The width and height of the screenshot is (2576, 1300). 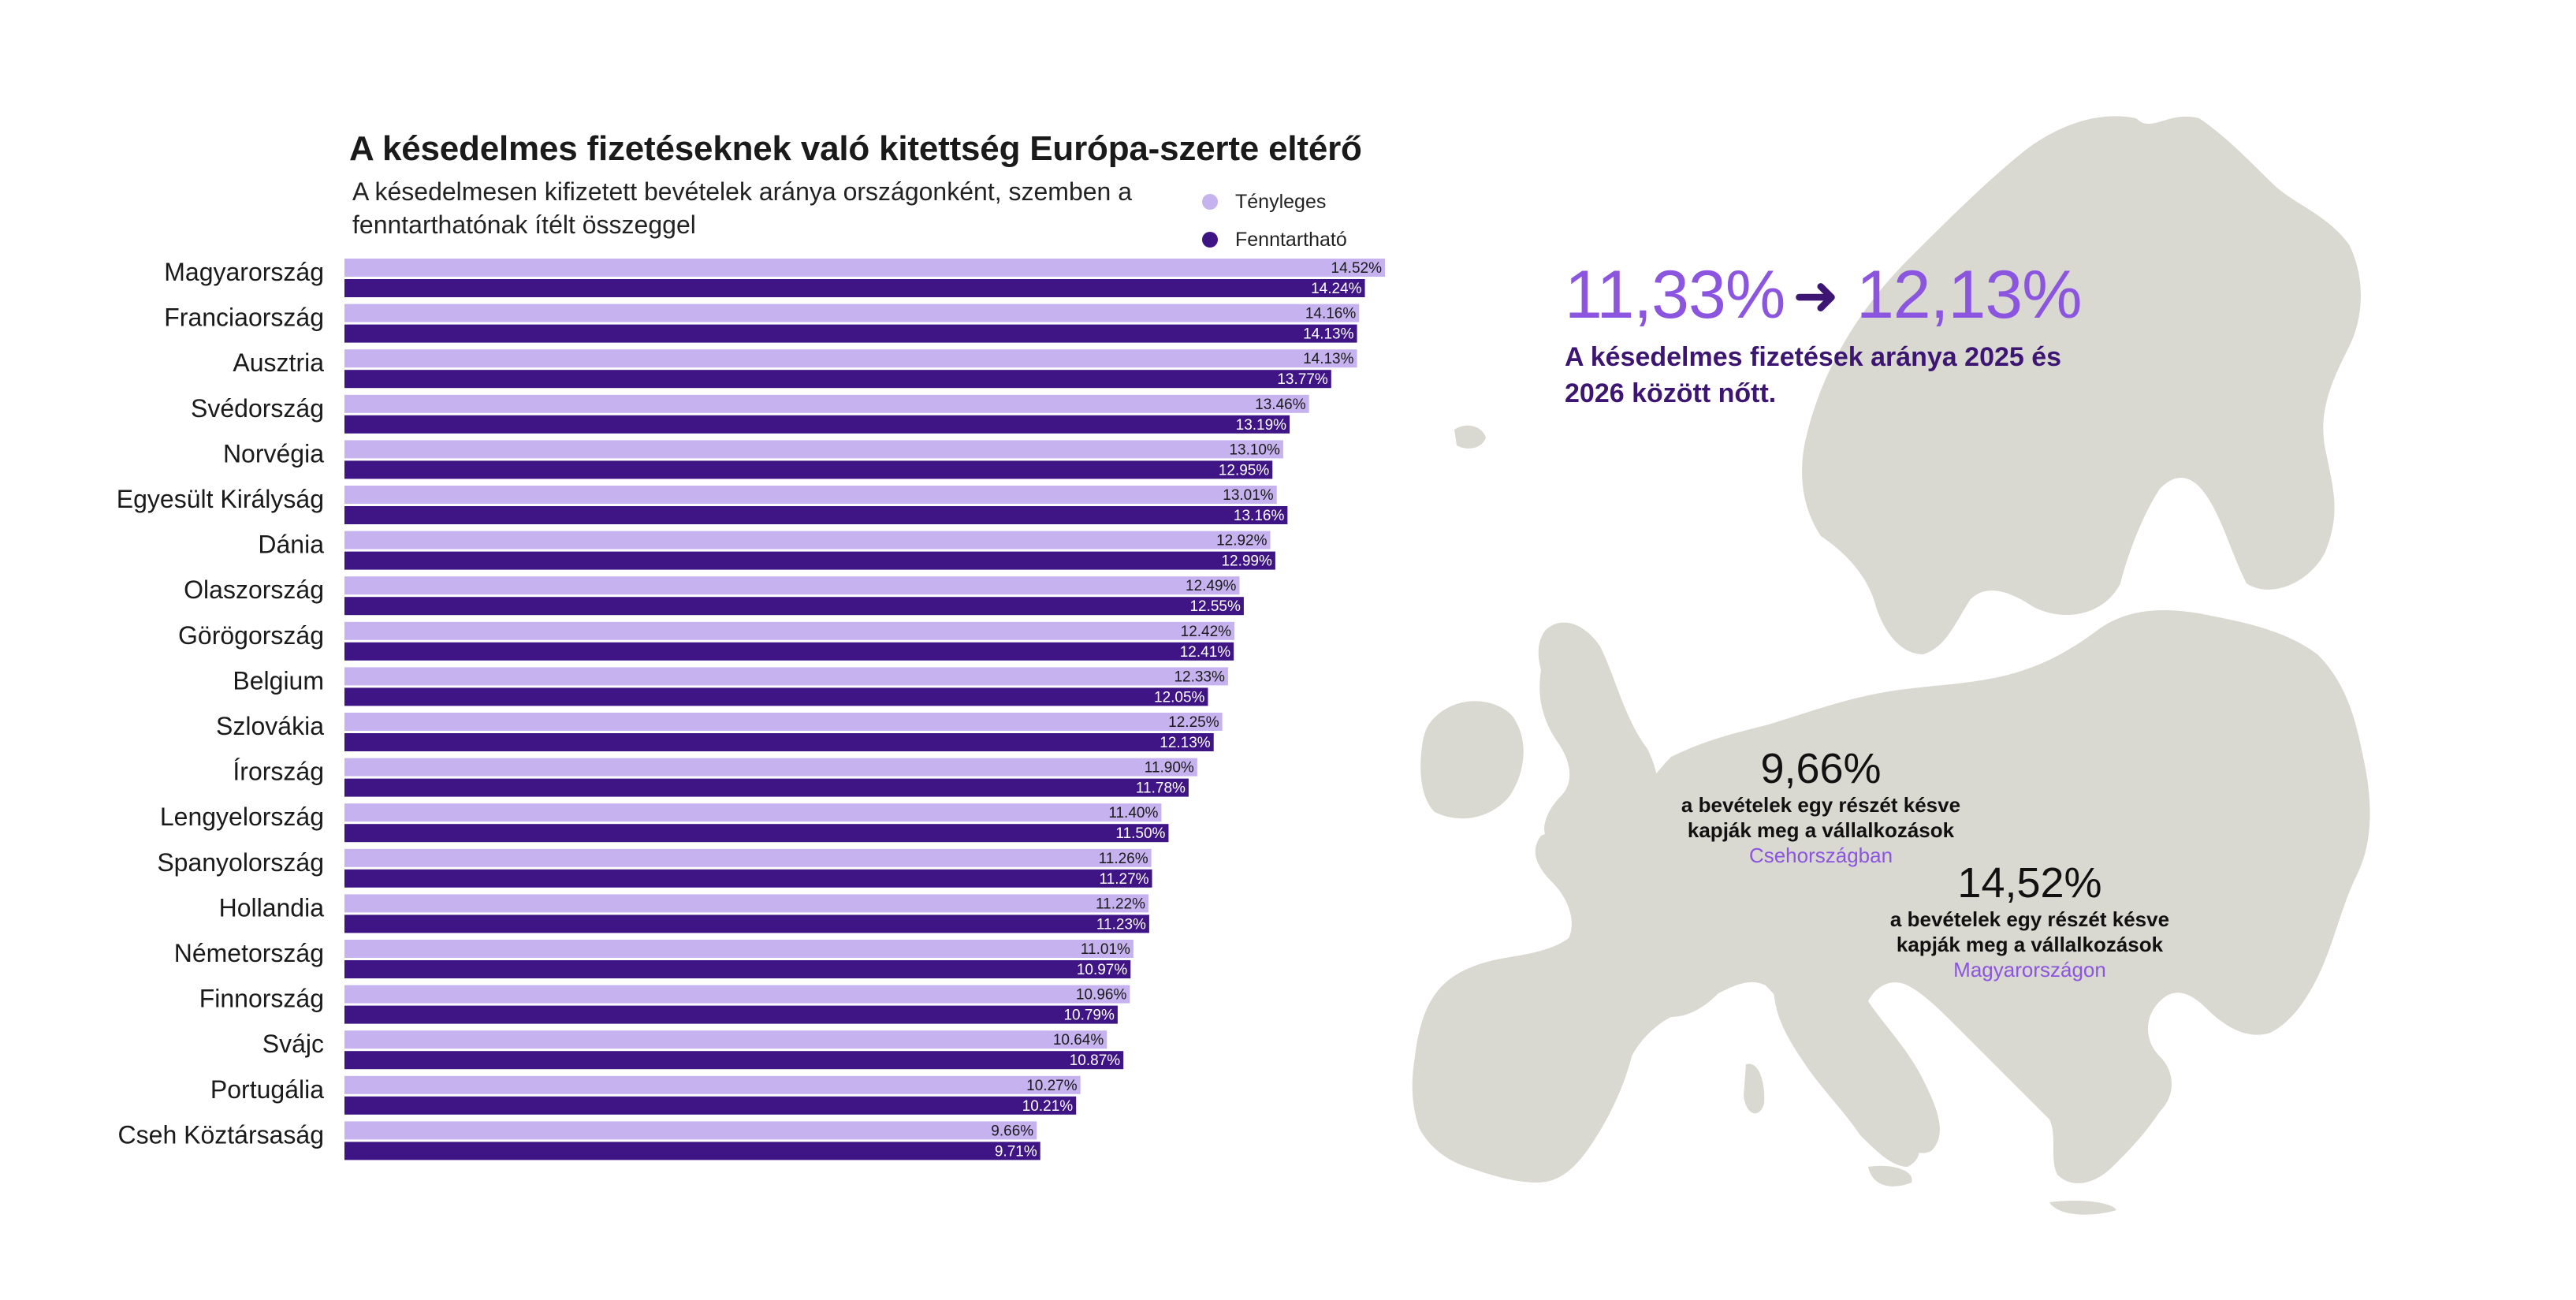 What do you see at coordinates (1048, 1106) in the screenshot?
I see `value-label-sustainable: 10.21%` at bounding box center [1048, 1106].